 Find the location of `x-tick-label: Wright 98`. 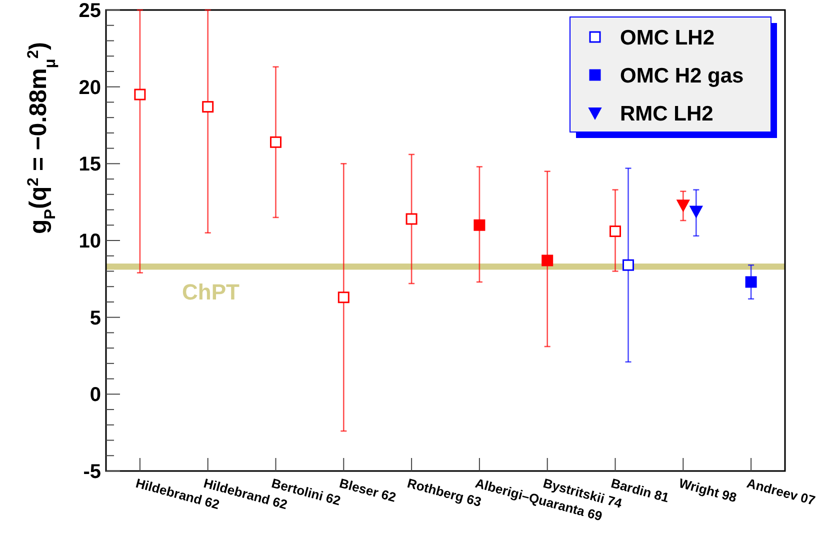

x-tick-label: Wright 98 is located at coordinates (707, 490).